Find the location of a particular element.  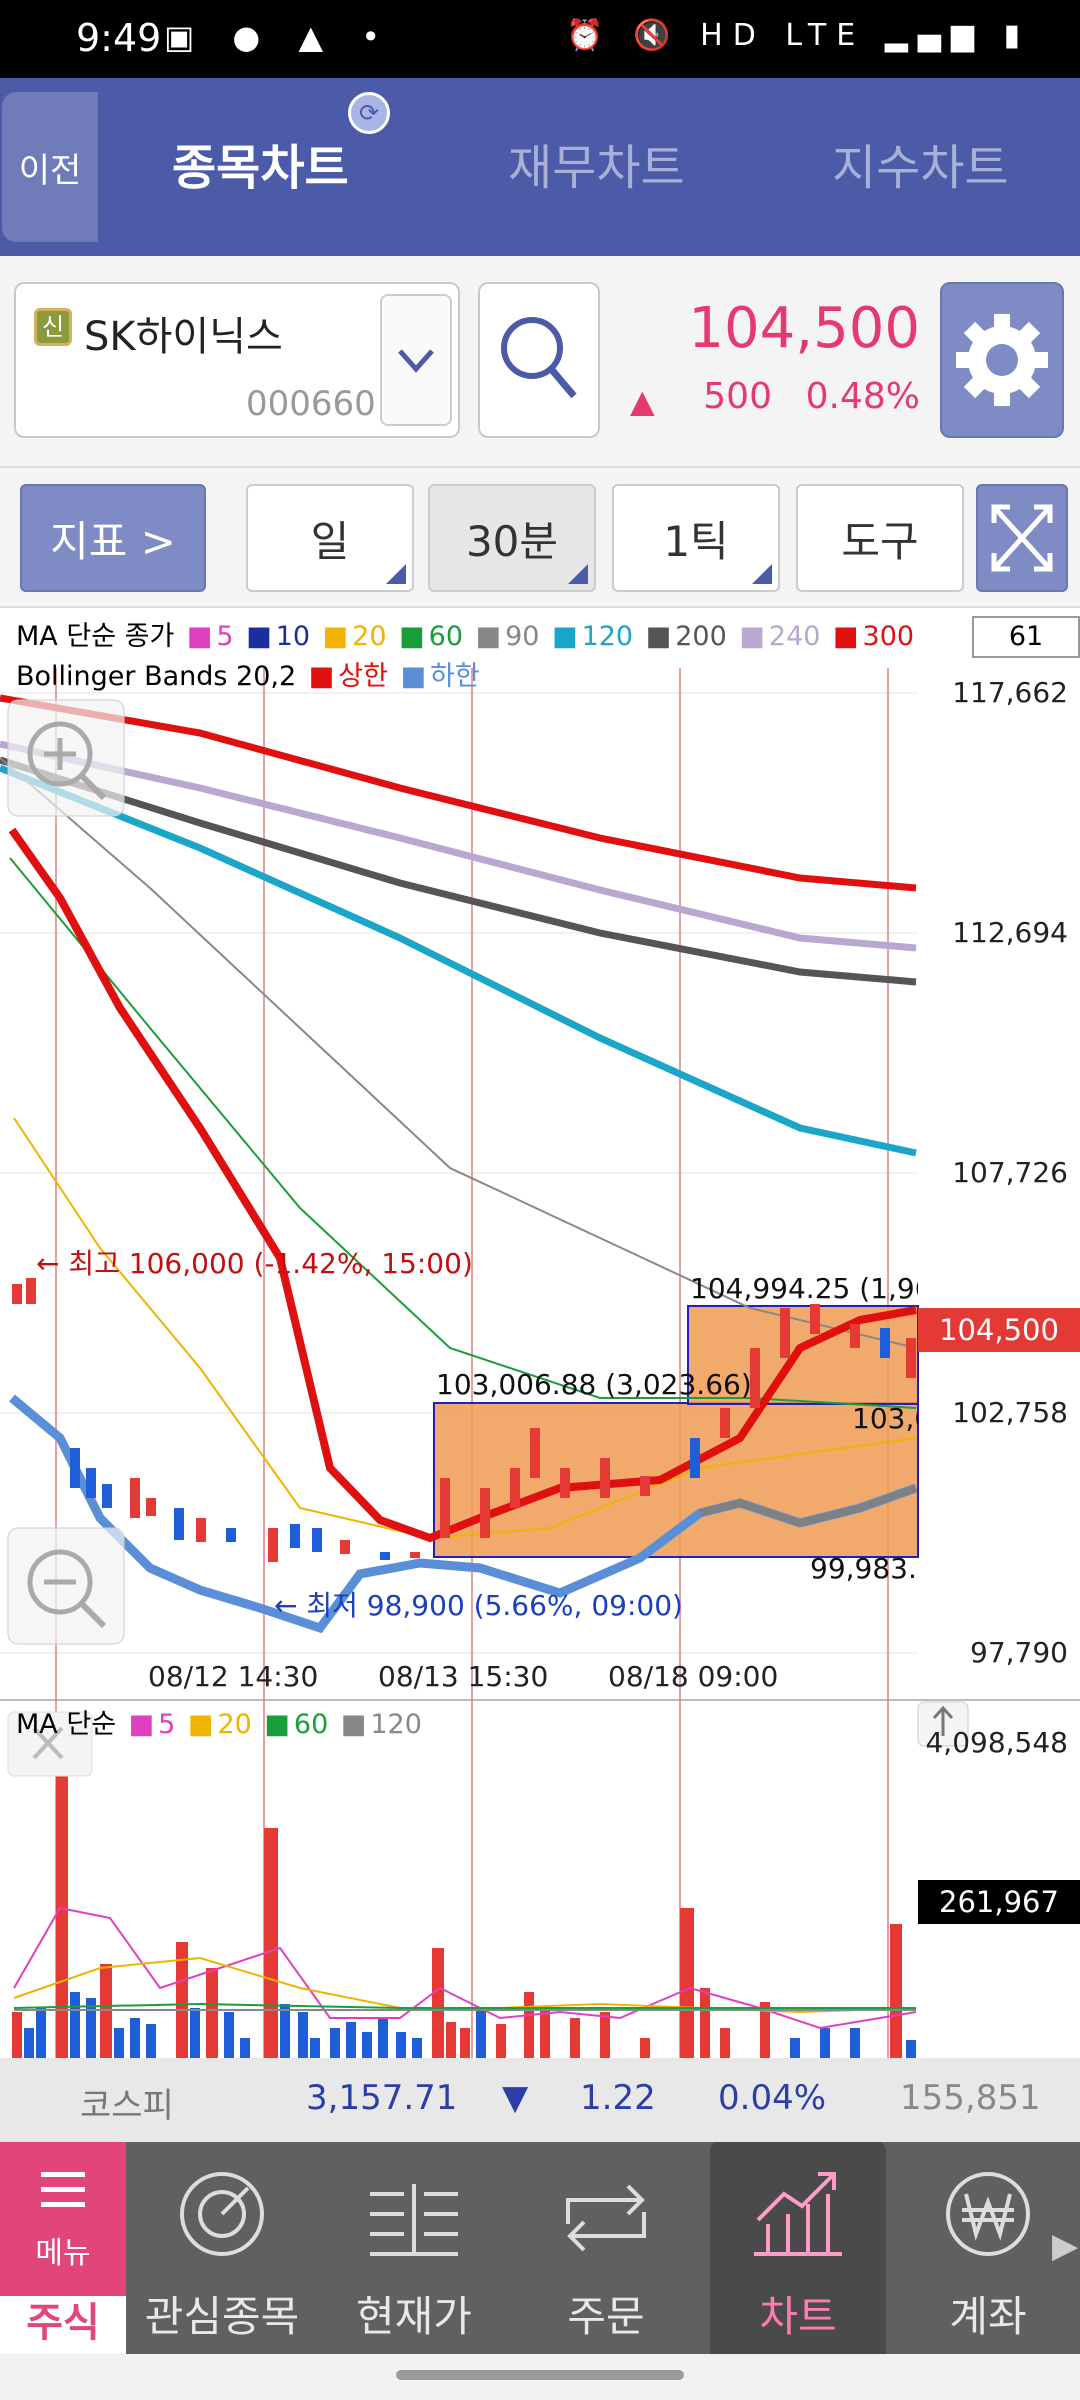

nav-account: 계좌 is located at coordinates (988, 2248).